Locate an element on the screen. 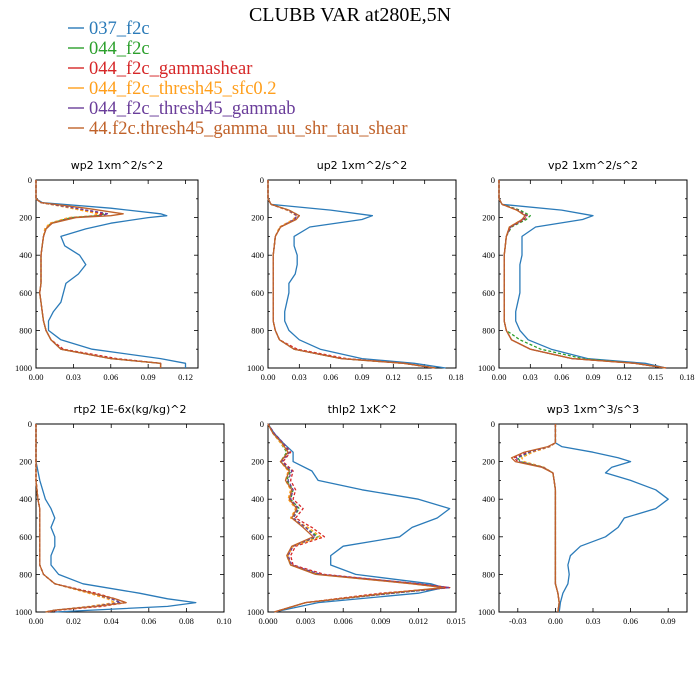 This screenshot has height=700, width=700. x-tick-label: 0.08 is located at coordinates (186, 621).